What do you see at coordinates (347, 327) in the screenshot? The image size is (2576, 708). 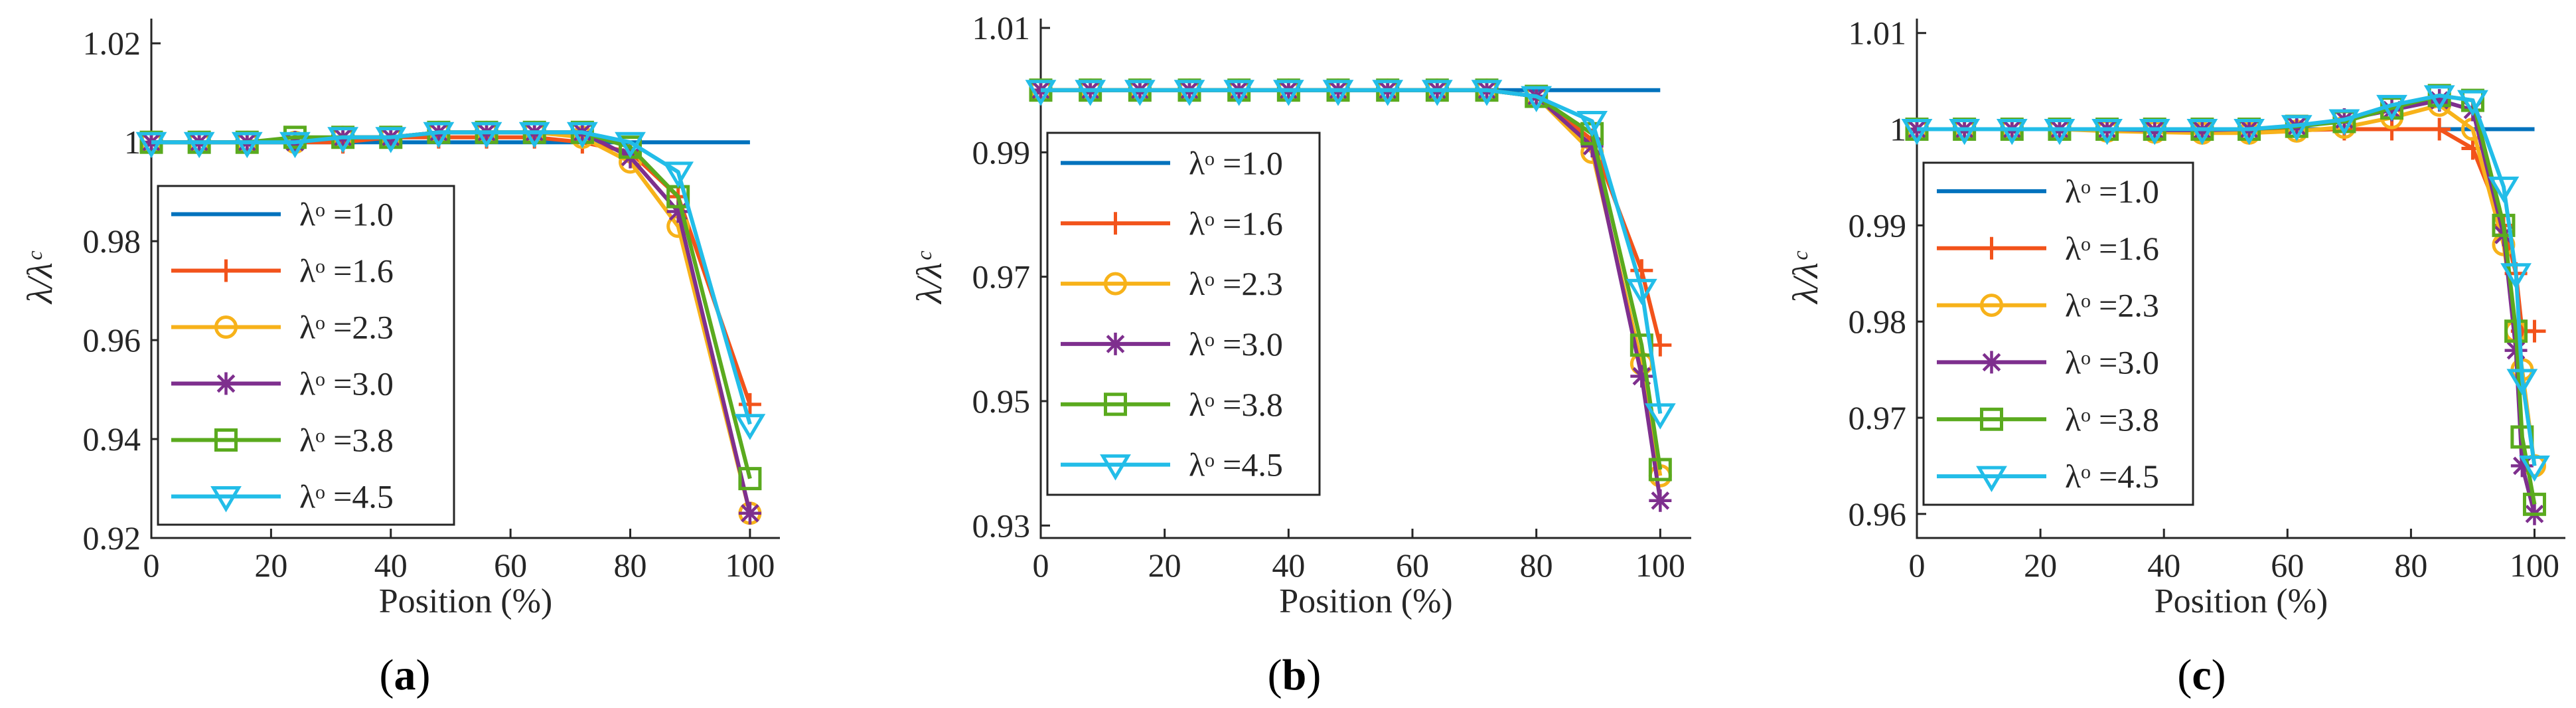 I see `legend-entry-label: λᵒ =2.3` at bounding box center [347, 327].